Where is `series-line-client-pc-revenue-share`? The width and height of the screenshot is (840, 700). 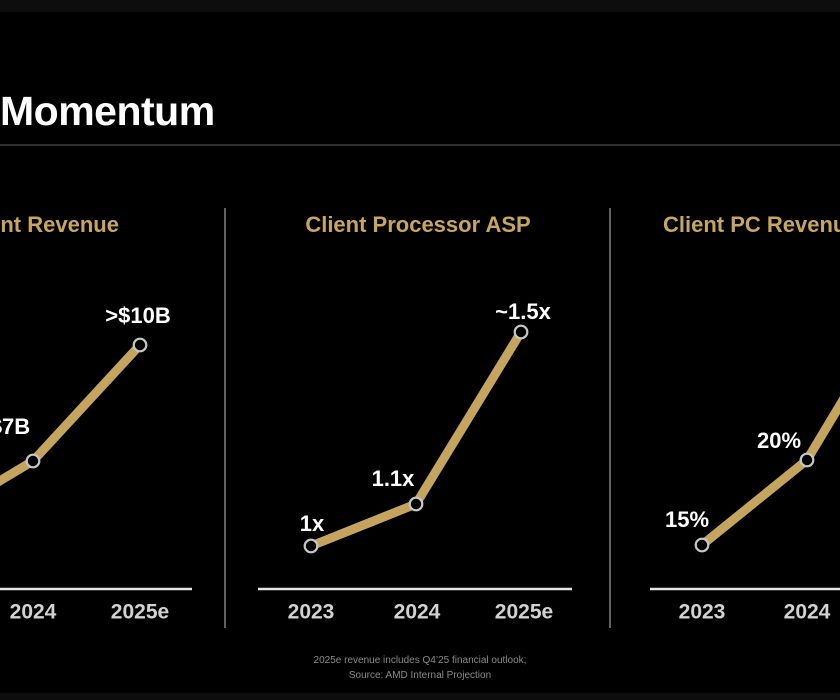
series-line-client-pc-revenue-share is located at coordinates (769, 472).